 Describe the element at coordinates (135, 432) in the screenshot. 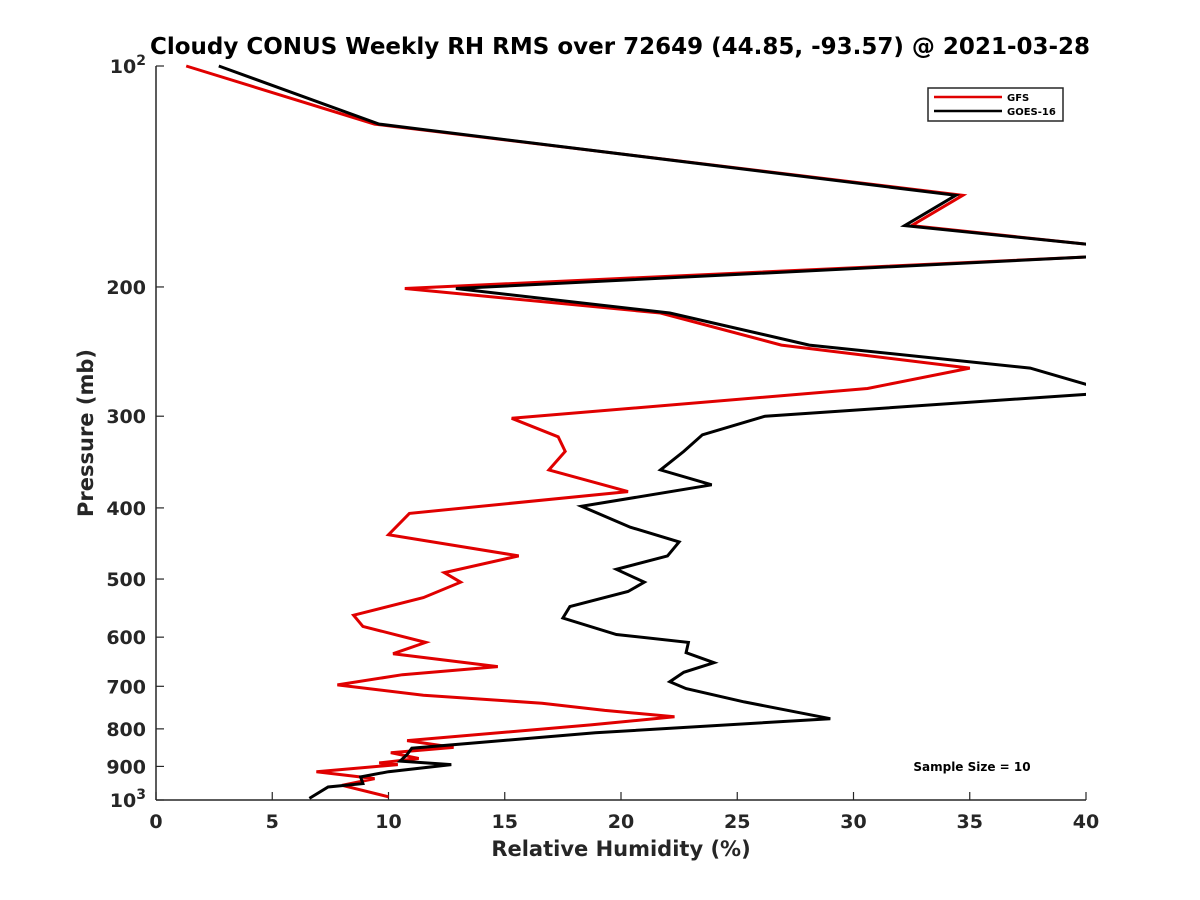

I see `y-axis-ticks: 10² 200 300 400 500 600 700 800 900 10³` at that location.